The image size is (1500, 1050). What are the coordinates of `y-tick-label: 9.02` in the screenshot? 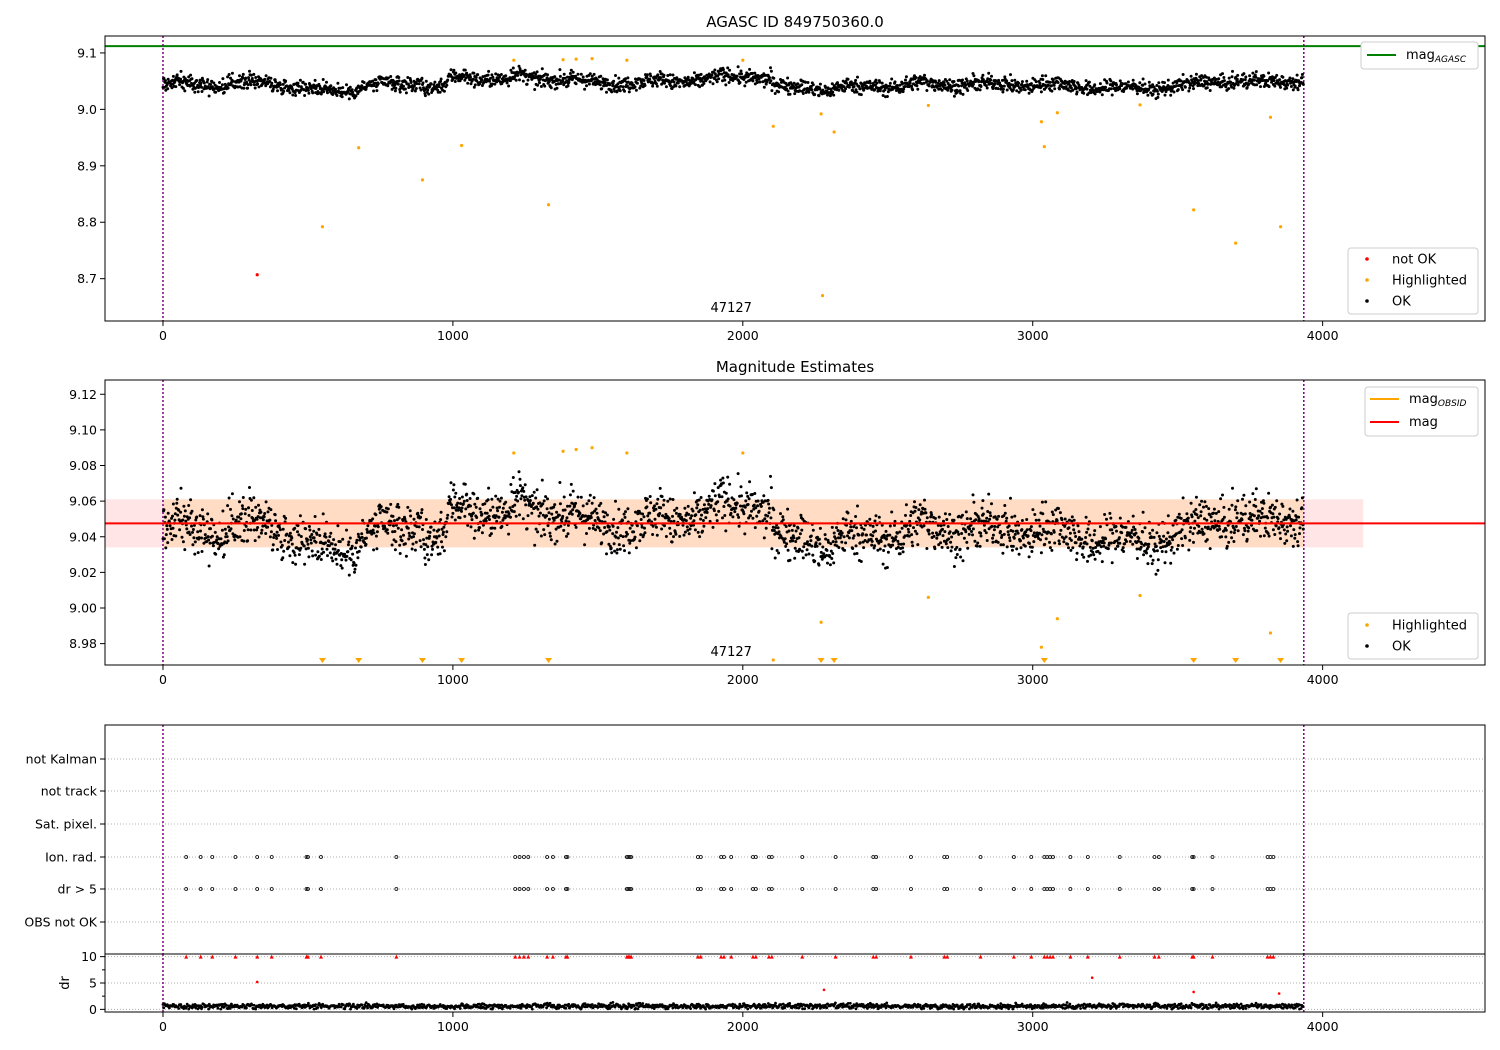 It's located at (83, 572).